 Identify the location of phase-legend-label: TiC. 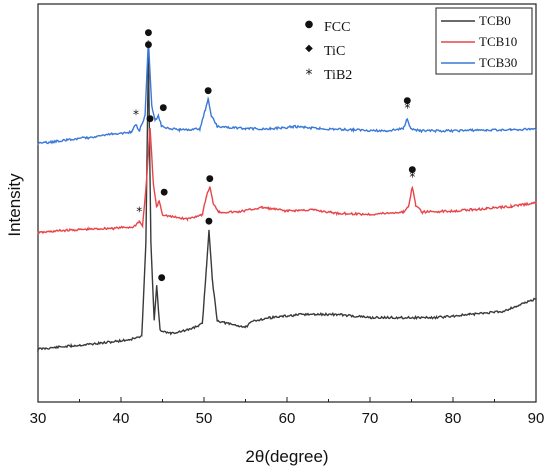
(334, 51).